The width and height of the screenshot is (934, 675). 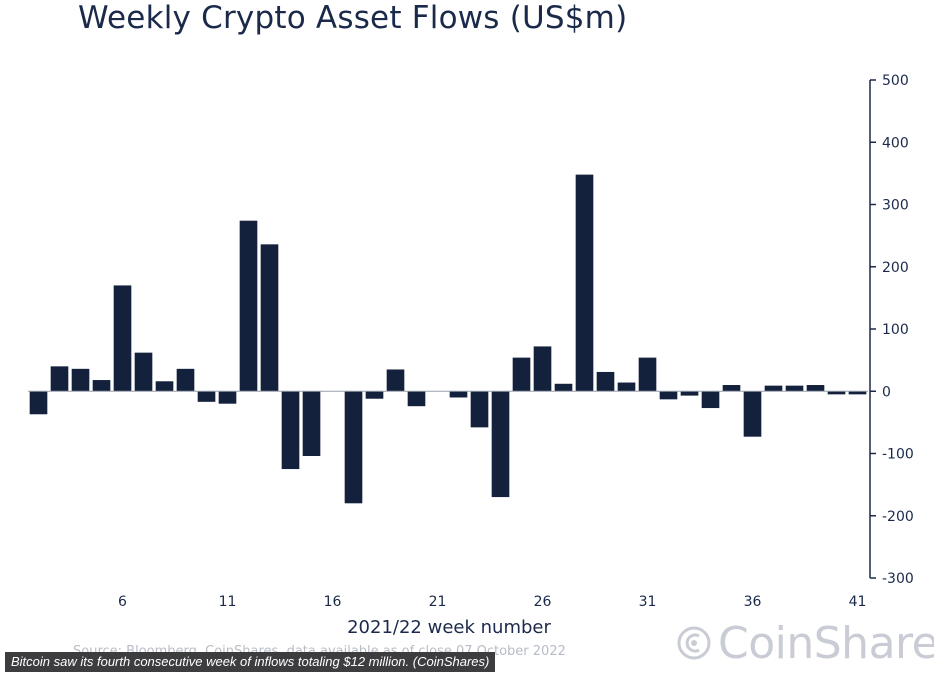 What do you see at coordinates (449, 627) in the screenshot?
I see `x-axis-label: 2021/22 week number` at bounding box center [449, 627].